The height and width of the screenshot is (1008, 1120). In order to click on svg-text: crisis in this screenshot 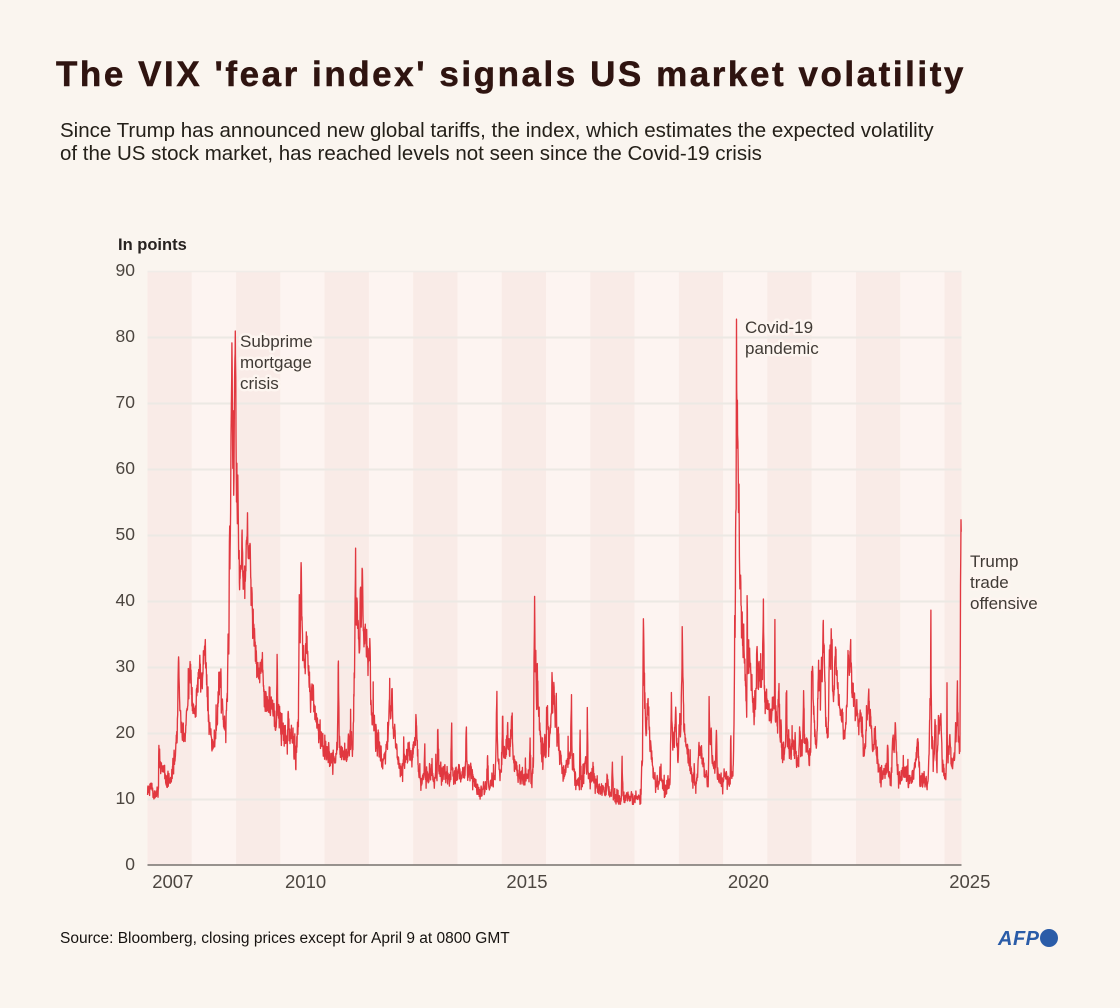, I will do `click(259, 383)`.